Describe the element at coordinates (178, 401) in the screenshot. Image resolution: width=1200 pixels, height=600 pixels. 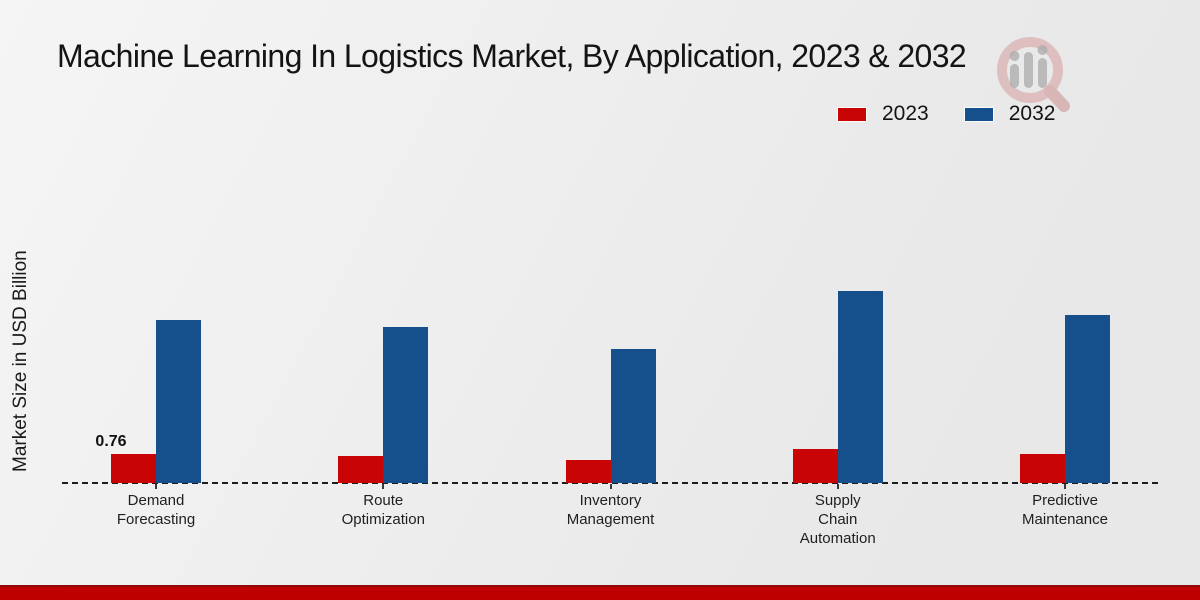
I see `bar-2032-demand-forecasting` at that location.